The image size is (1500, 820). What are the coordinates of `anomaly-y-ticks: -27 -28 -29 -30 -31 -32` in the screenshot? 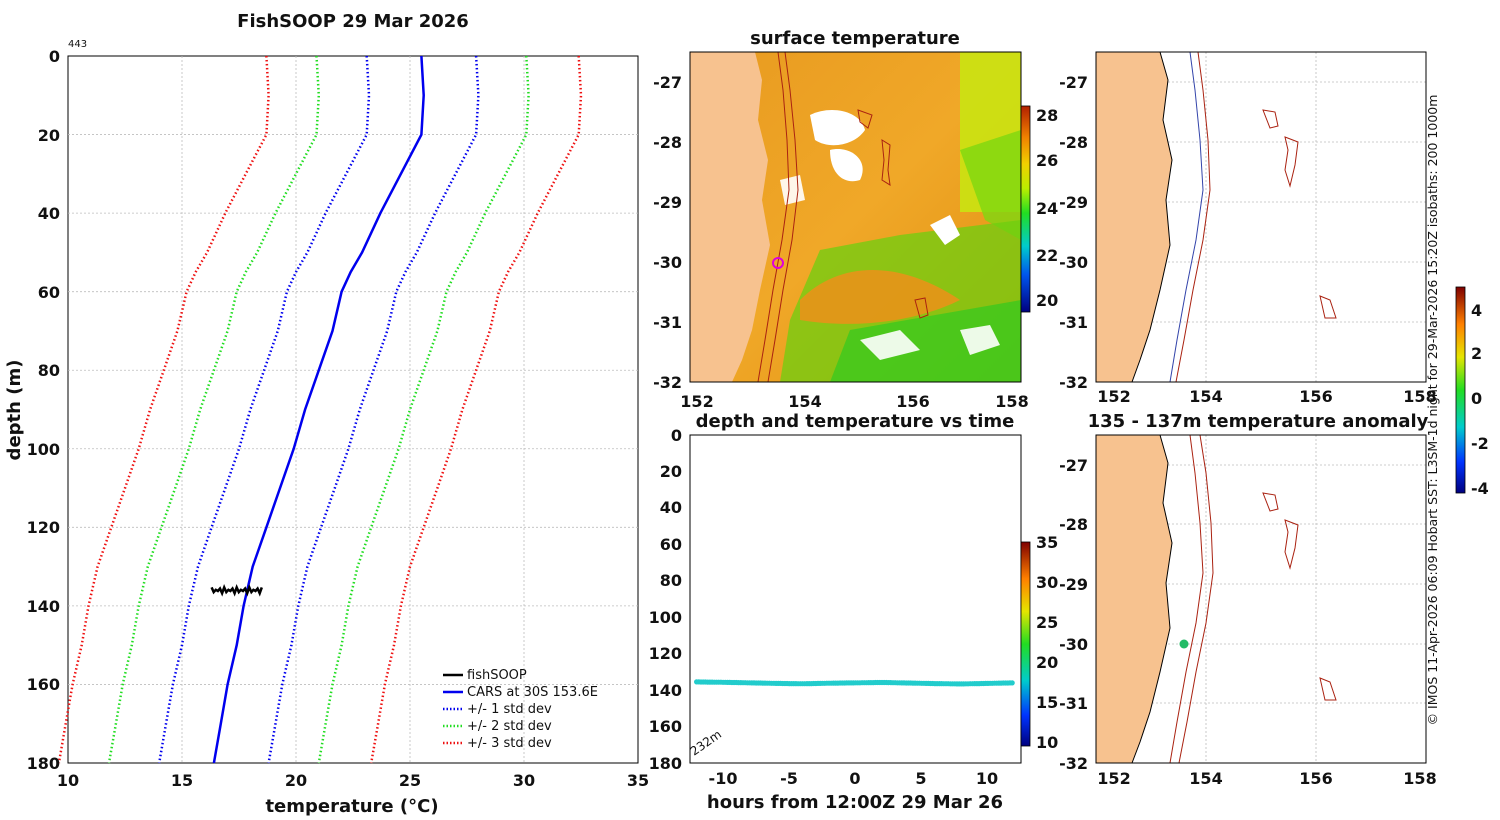 It's located at (1073, 614).